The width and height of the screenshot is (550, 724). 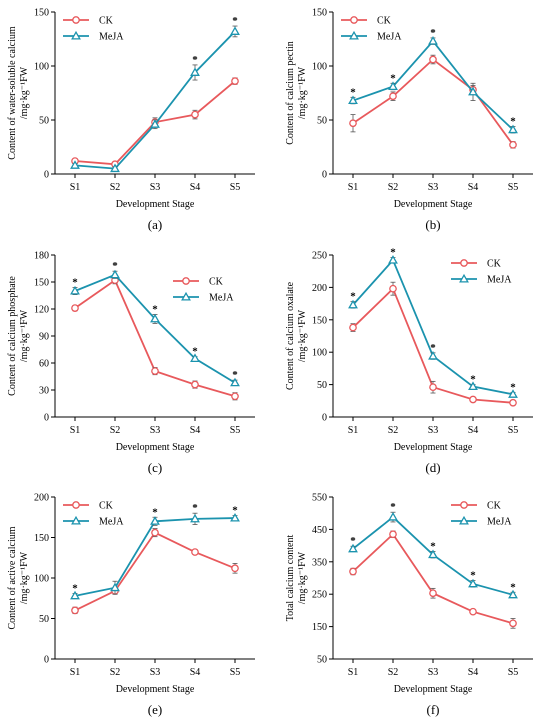 I want to click on y-axis-title: Content of calcium phosphate, so click(x=12, y=336).